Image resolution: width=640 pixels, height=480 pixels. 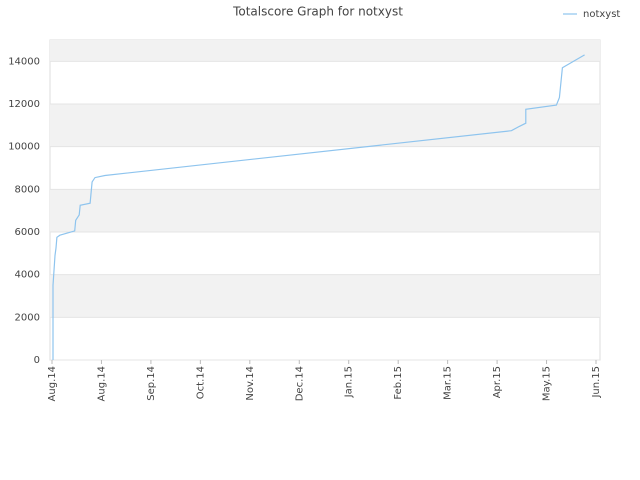 What do you see at coordinates (24, 147) in the screenshot?
I see `y-tick-label: 10000` at bounding box center [24, 147].